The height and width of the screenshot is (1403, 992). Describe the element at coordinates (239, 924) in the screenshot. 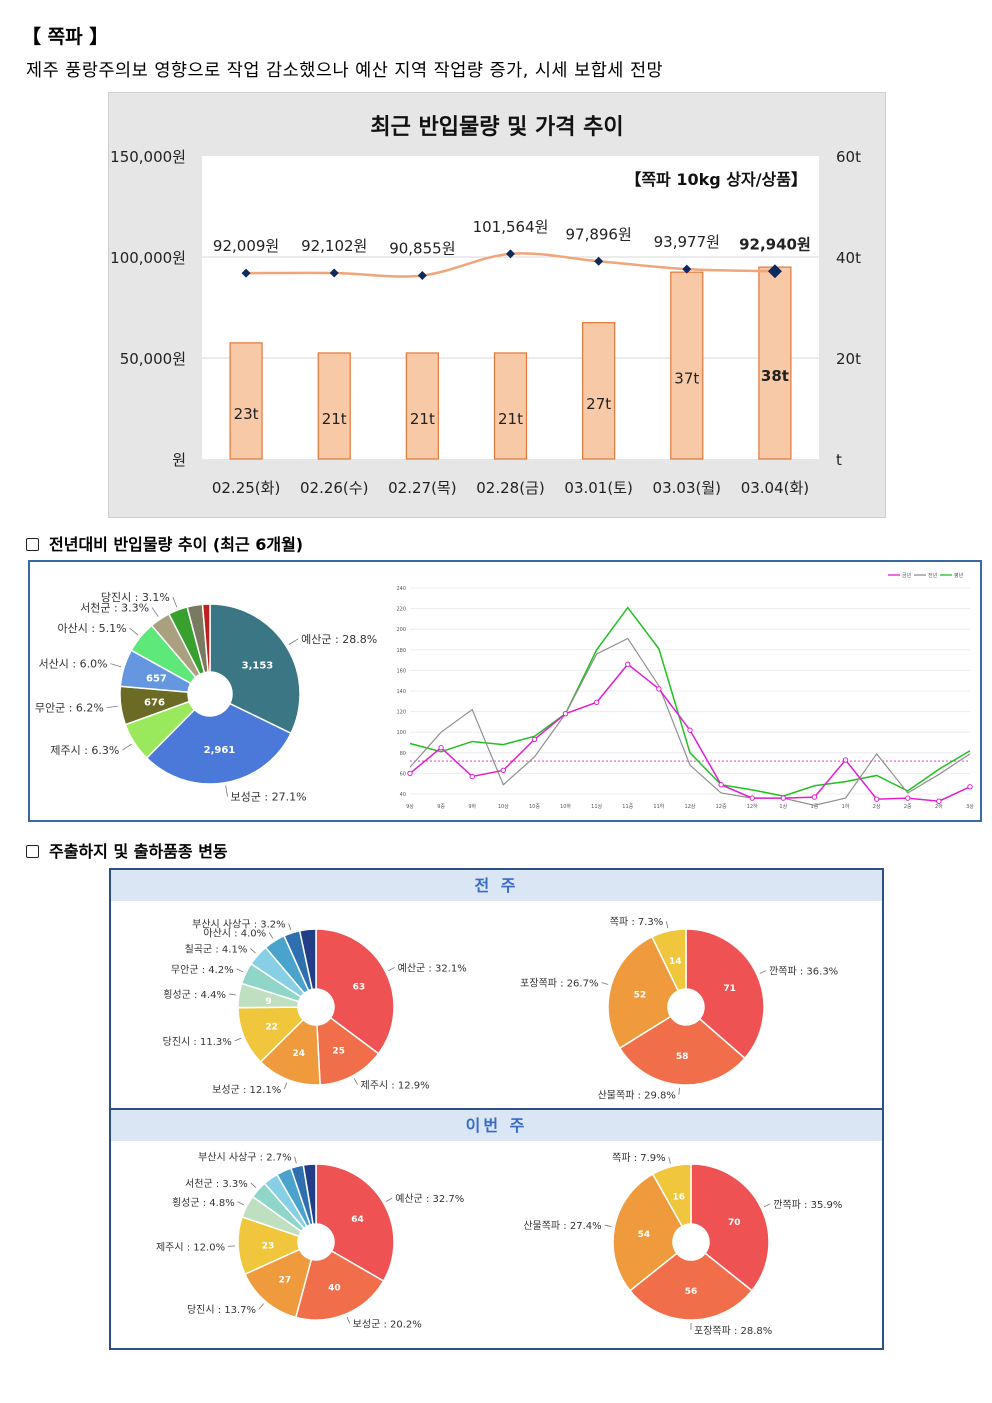

I see `slice-label: 부산시 사상구 : 3.2%` at that location.